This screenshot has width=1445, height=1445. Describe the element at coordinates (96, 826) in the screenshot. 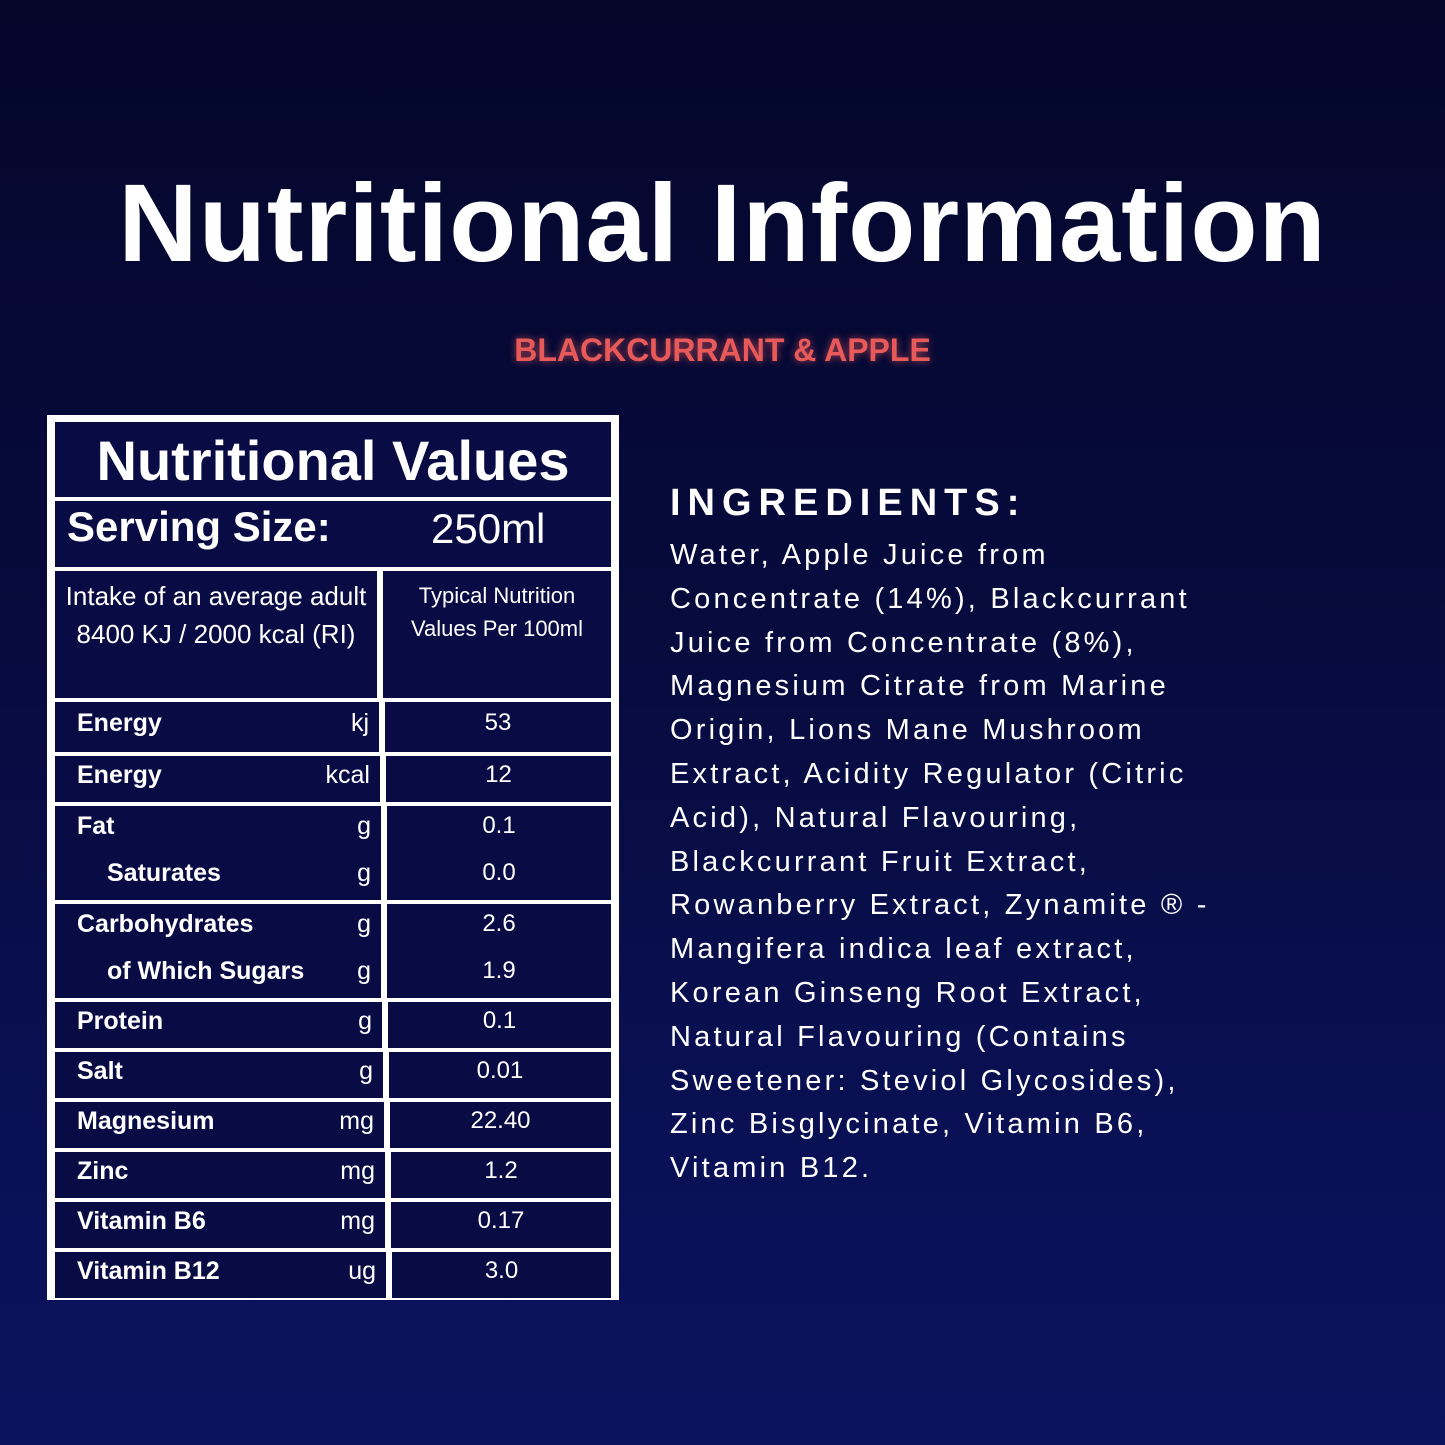

I see `nutrient-name: Fat` at that location.